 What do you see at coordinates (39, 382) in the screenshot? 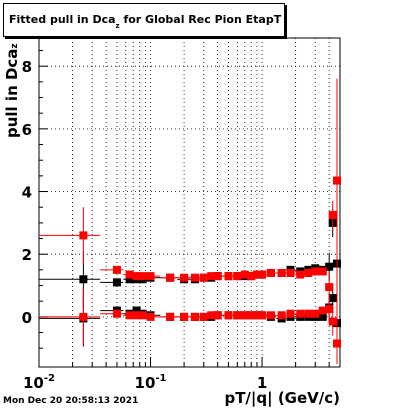
I see `x-tick-label: 10⁻²` at bounding box center [39, 382].